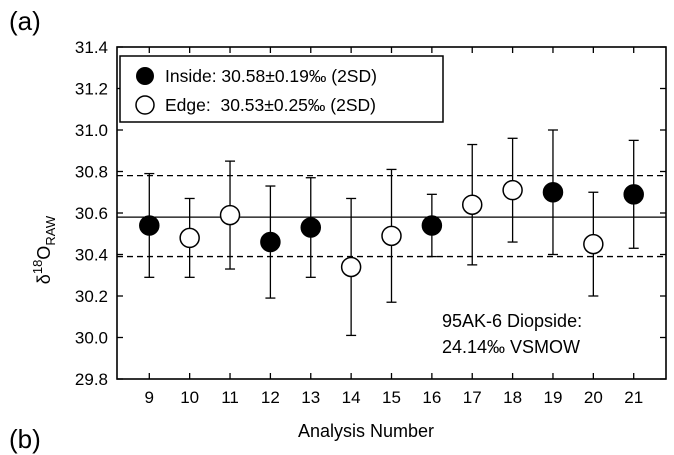 The image size is (674, 455). I want to click on legend-label-edge: Edge: 30.53±0.25‰ (2SD), so click(270, 105).